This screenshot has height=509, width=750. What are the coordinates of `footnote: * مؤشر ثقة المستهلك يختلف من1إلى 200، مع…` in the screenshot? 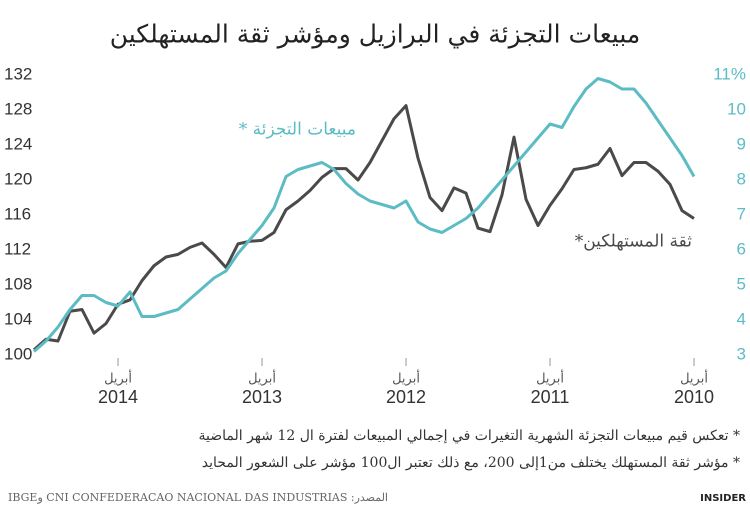 It's located at (471, 463).